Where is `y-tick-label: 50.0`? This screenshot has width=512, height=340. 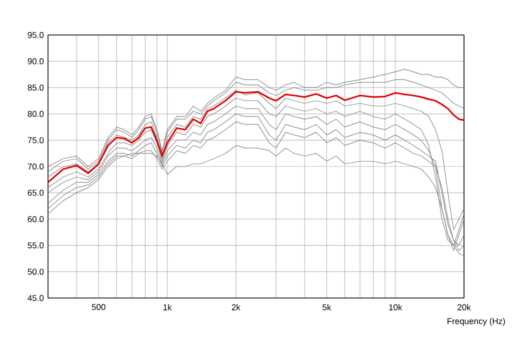 y-tick-label: 50.0 is located at coordinates (36, 271).